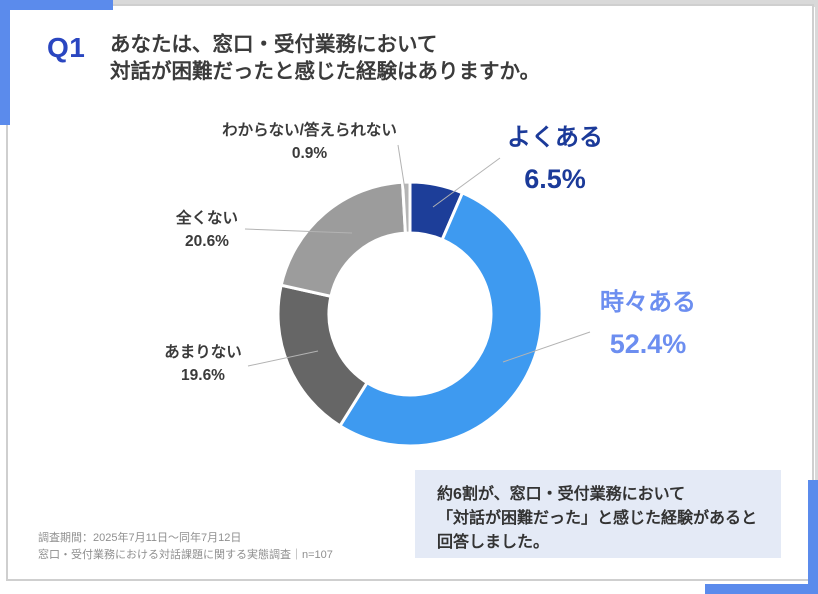  What do you see at coordinates (648, 344) in the screenshot?
I see `slice-label-tokidokiaru-value: 52.4%` at bounding box center [648, 344].